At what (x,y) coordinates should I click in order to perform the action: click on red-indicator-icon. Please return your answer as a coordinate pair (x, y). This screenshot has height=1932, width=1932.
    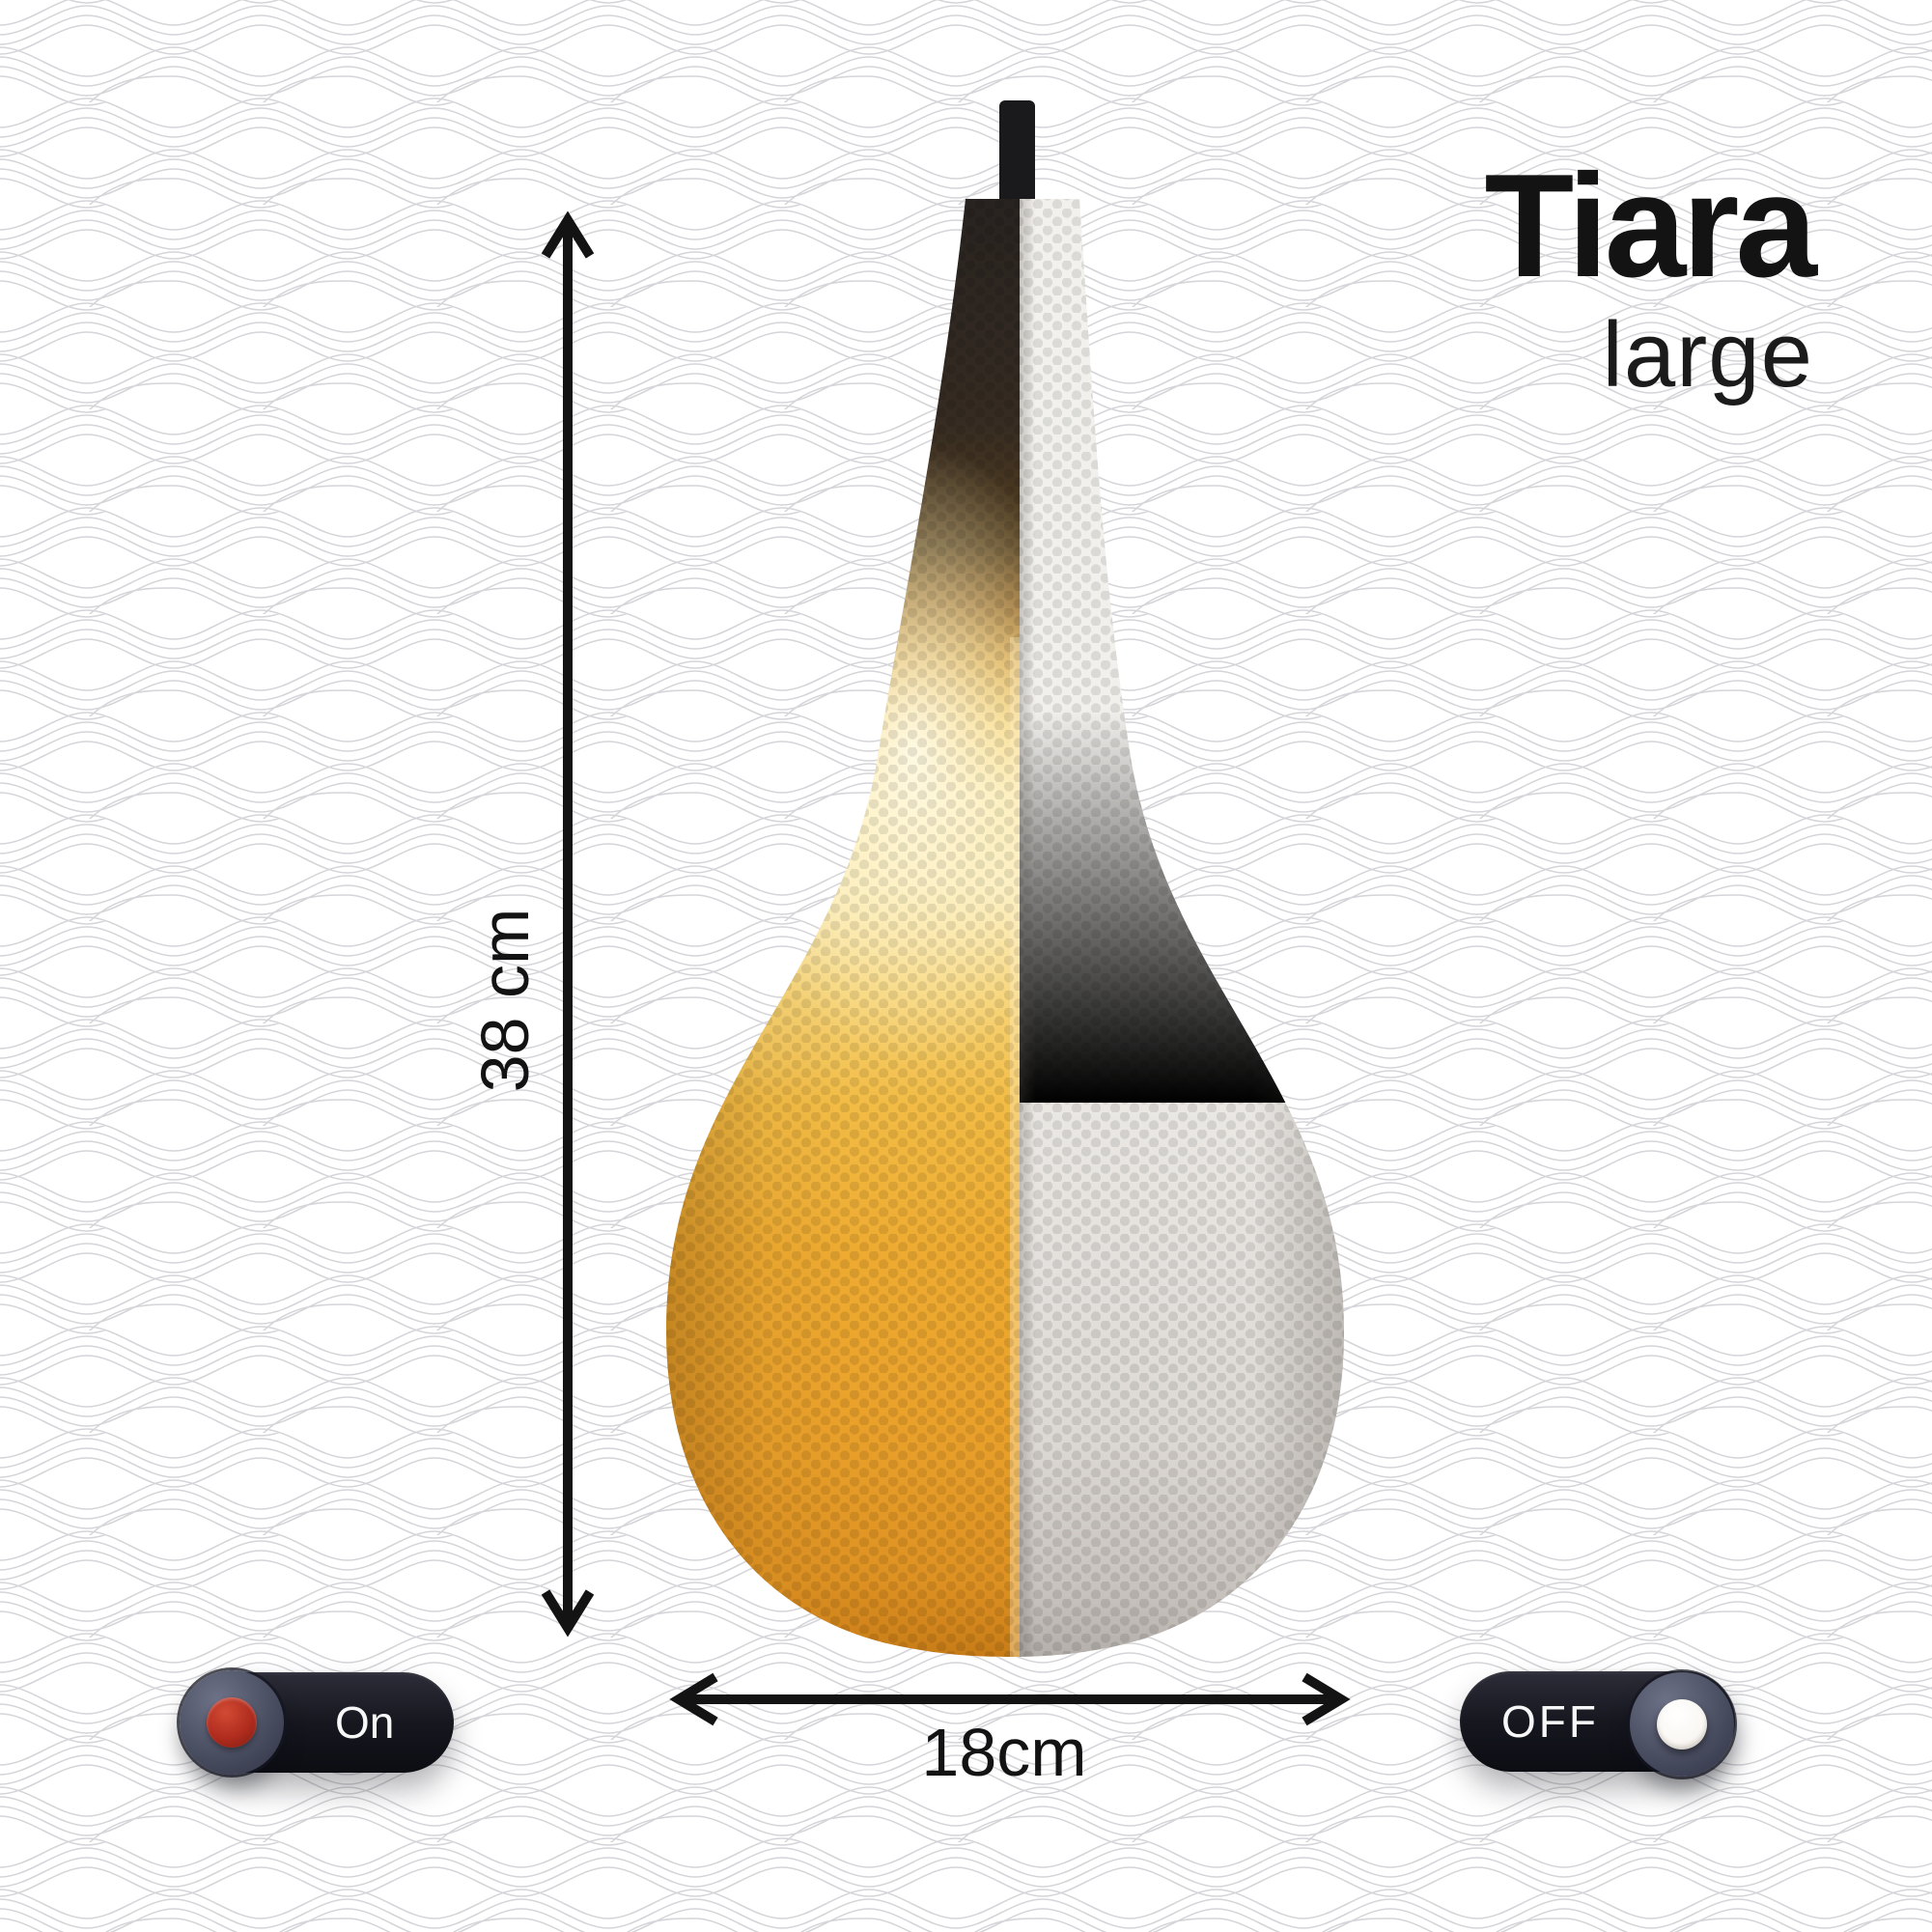
    Looking at the image, I should click on (232, 1723).